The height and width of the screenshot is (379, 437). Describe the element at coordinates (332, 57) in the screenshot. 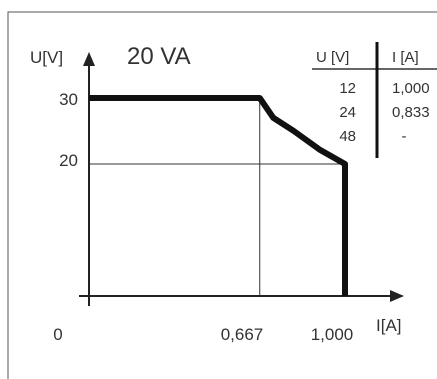

I see `table-header-u: U [V]` at that location.